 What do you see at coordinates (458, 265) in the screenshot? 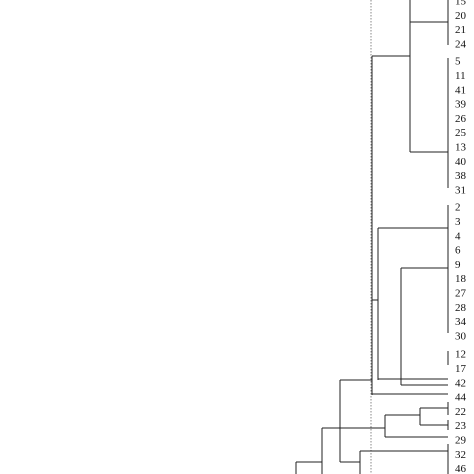
I see `leaf-label: 9` at bounding box center [458, 265].